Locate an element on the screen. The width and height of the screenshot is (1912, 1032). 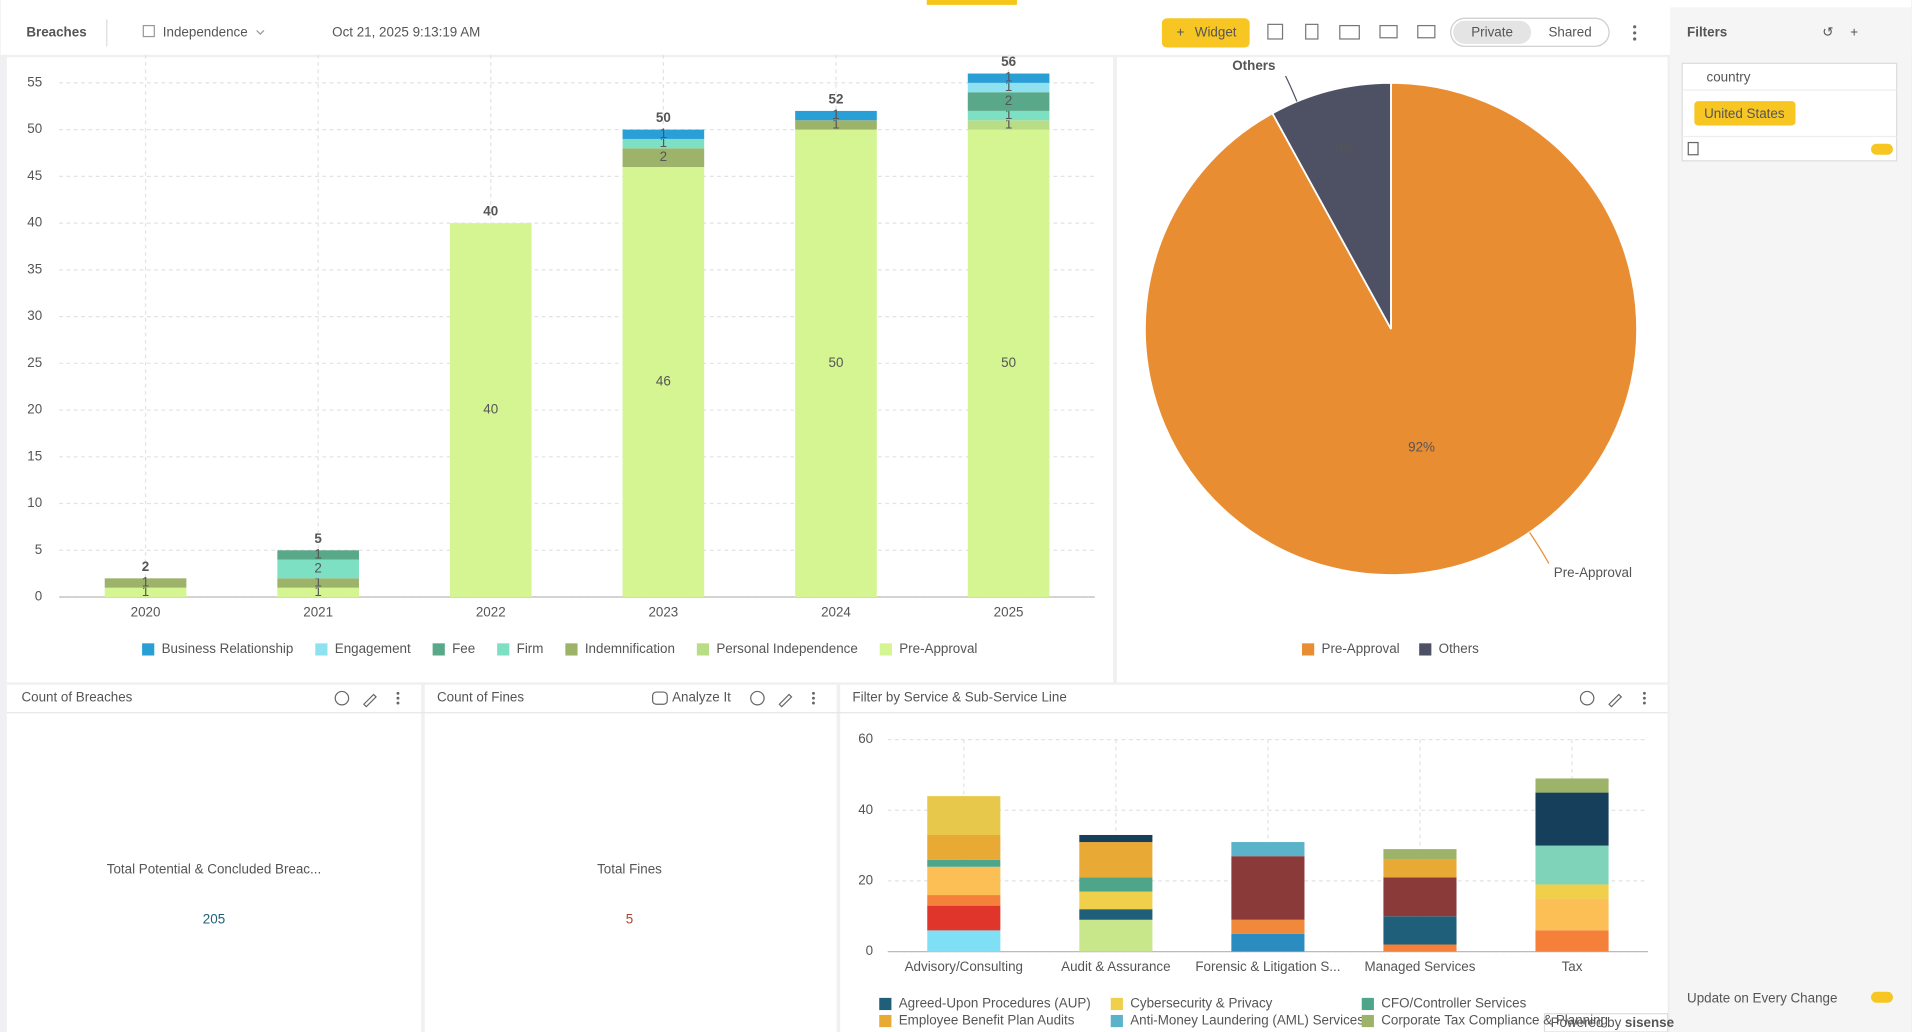
total-label: 56 is located at coordinates (1008, 61).